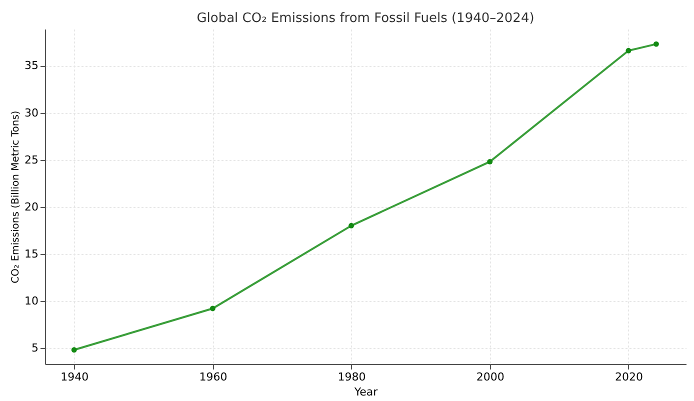 The image size is (694, 401). What do you see at coordinates (31, 253) in the screenshot?
I see `y-tick-label: 15` at bounding box center [31, 253].